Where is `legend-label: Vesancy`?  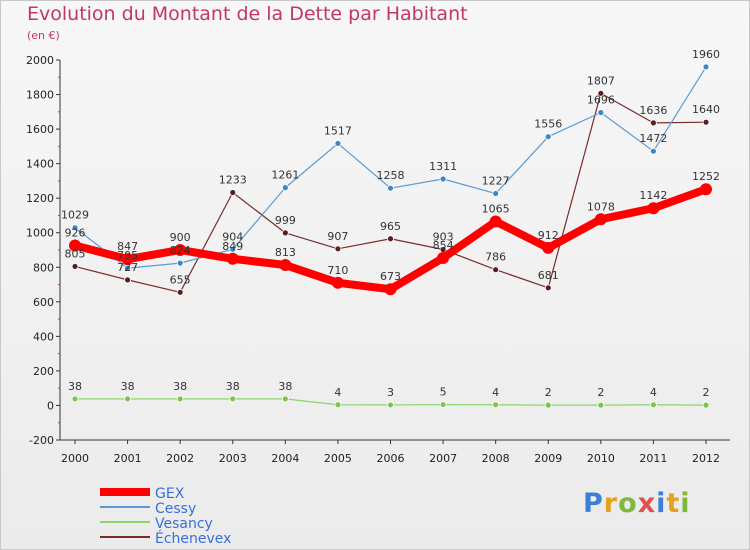
legend-label: Vesancy is located at coordinates (184, 524).